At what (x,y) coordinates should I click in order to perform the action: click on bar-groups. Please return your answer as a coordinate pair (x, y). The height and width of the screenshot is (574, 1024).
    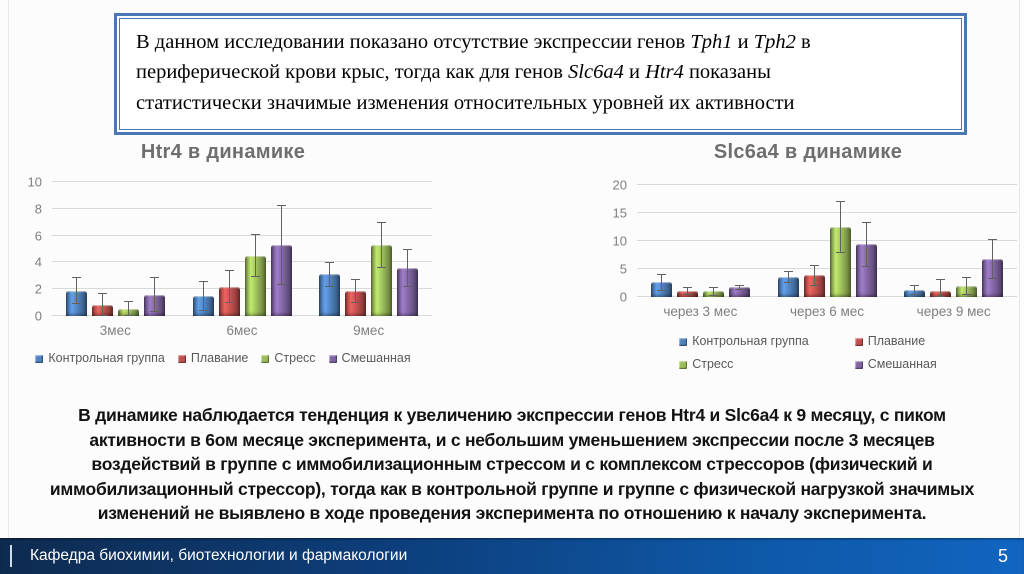
    Looking at the image, I should click on (827, 241).